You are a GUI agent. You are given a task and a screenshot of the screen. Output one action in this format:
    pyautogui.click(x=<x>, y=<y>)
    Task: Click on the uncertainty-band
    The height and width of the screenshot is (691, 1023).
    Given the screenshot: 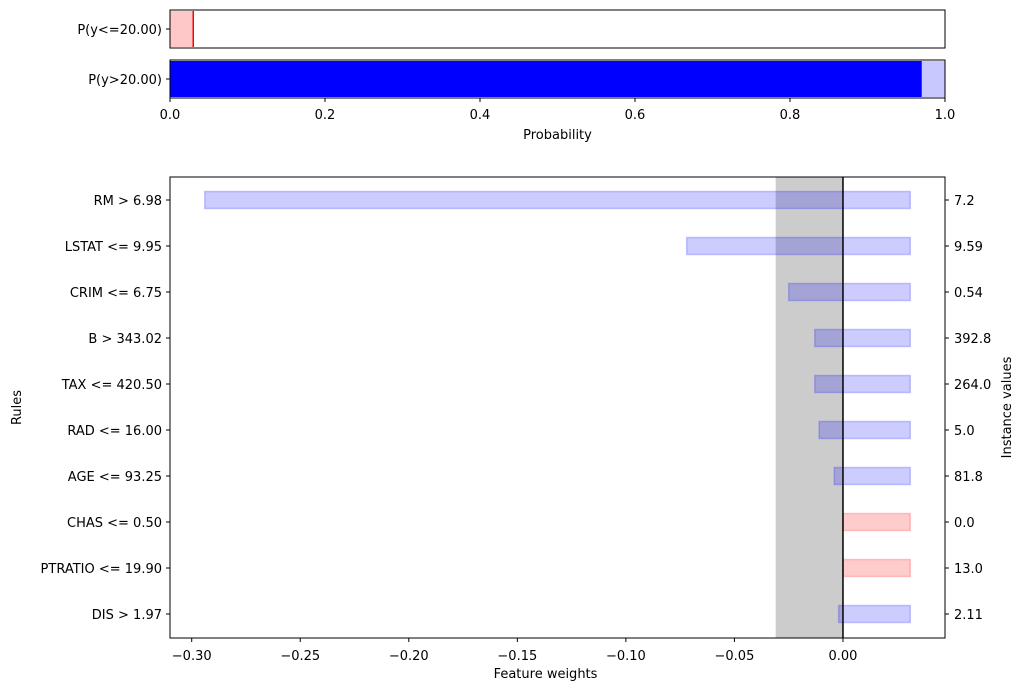 What is the action you would take?
    pyautogui.click(x=809, y=407)
    